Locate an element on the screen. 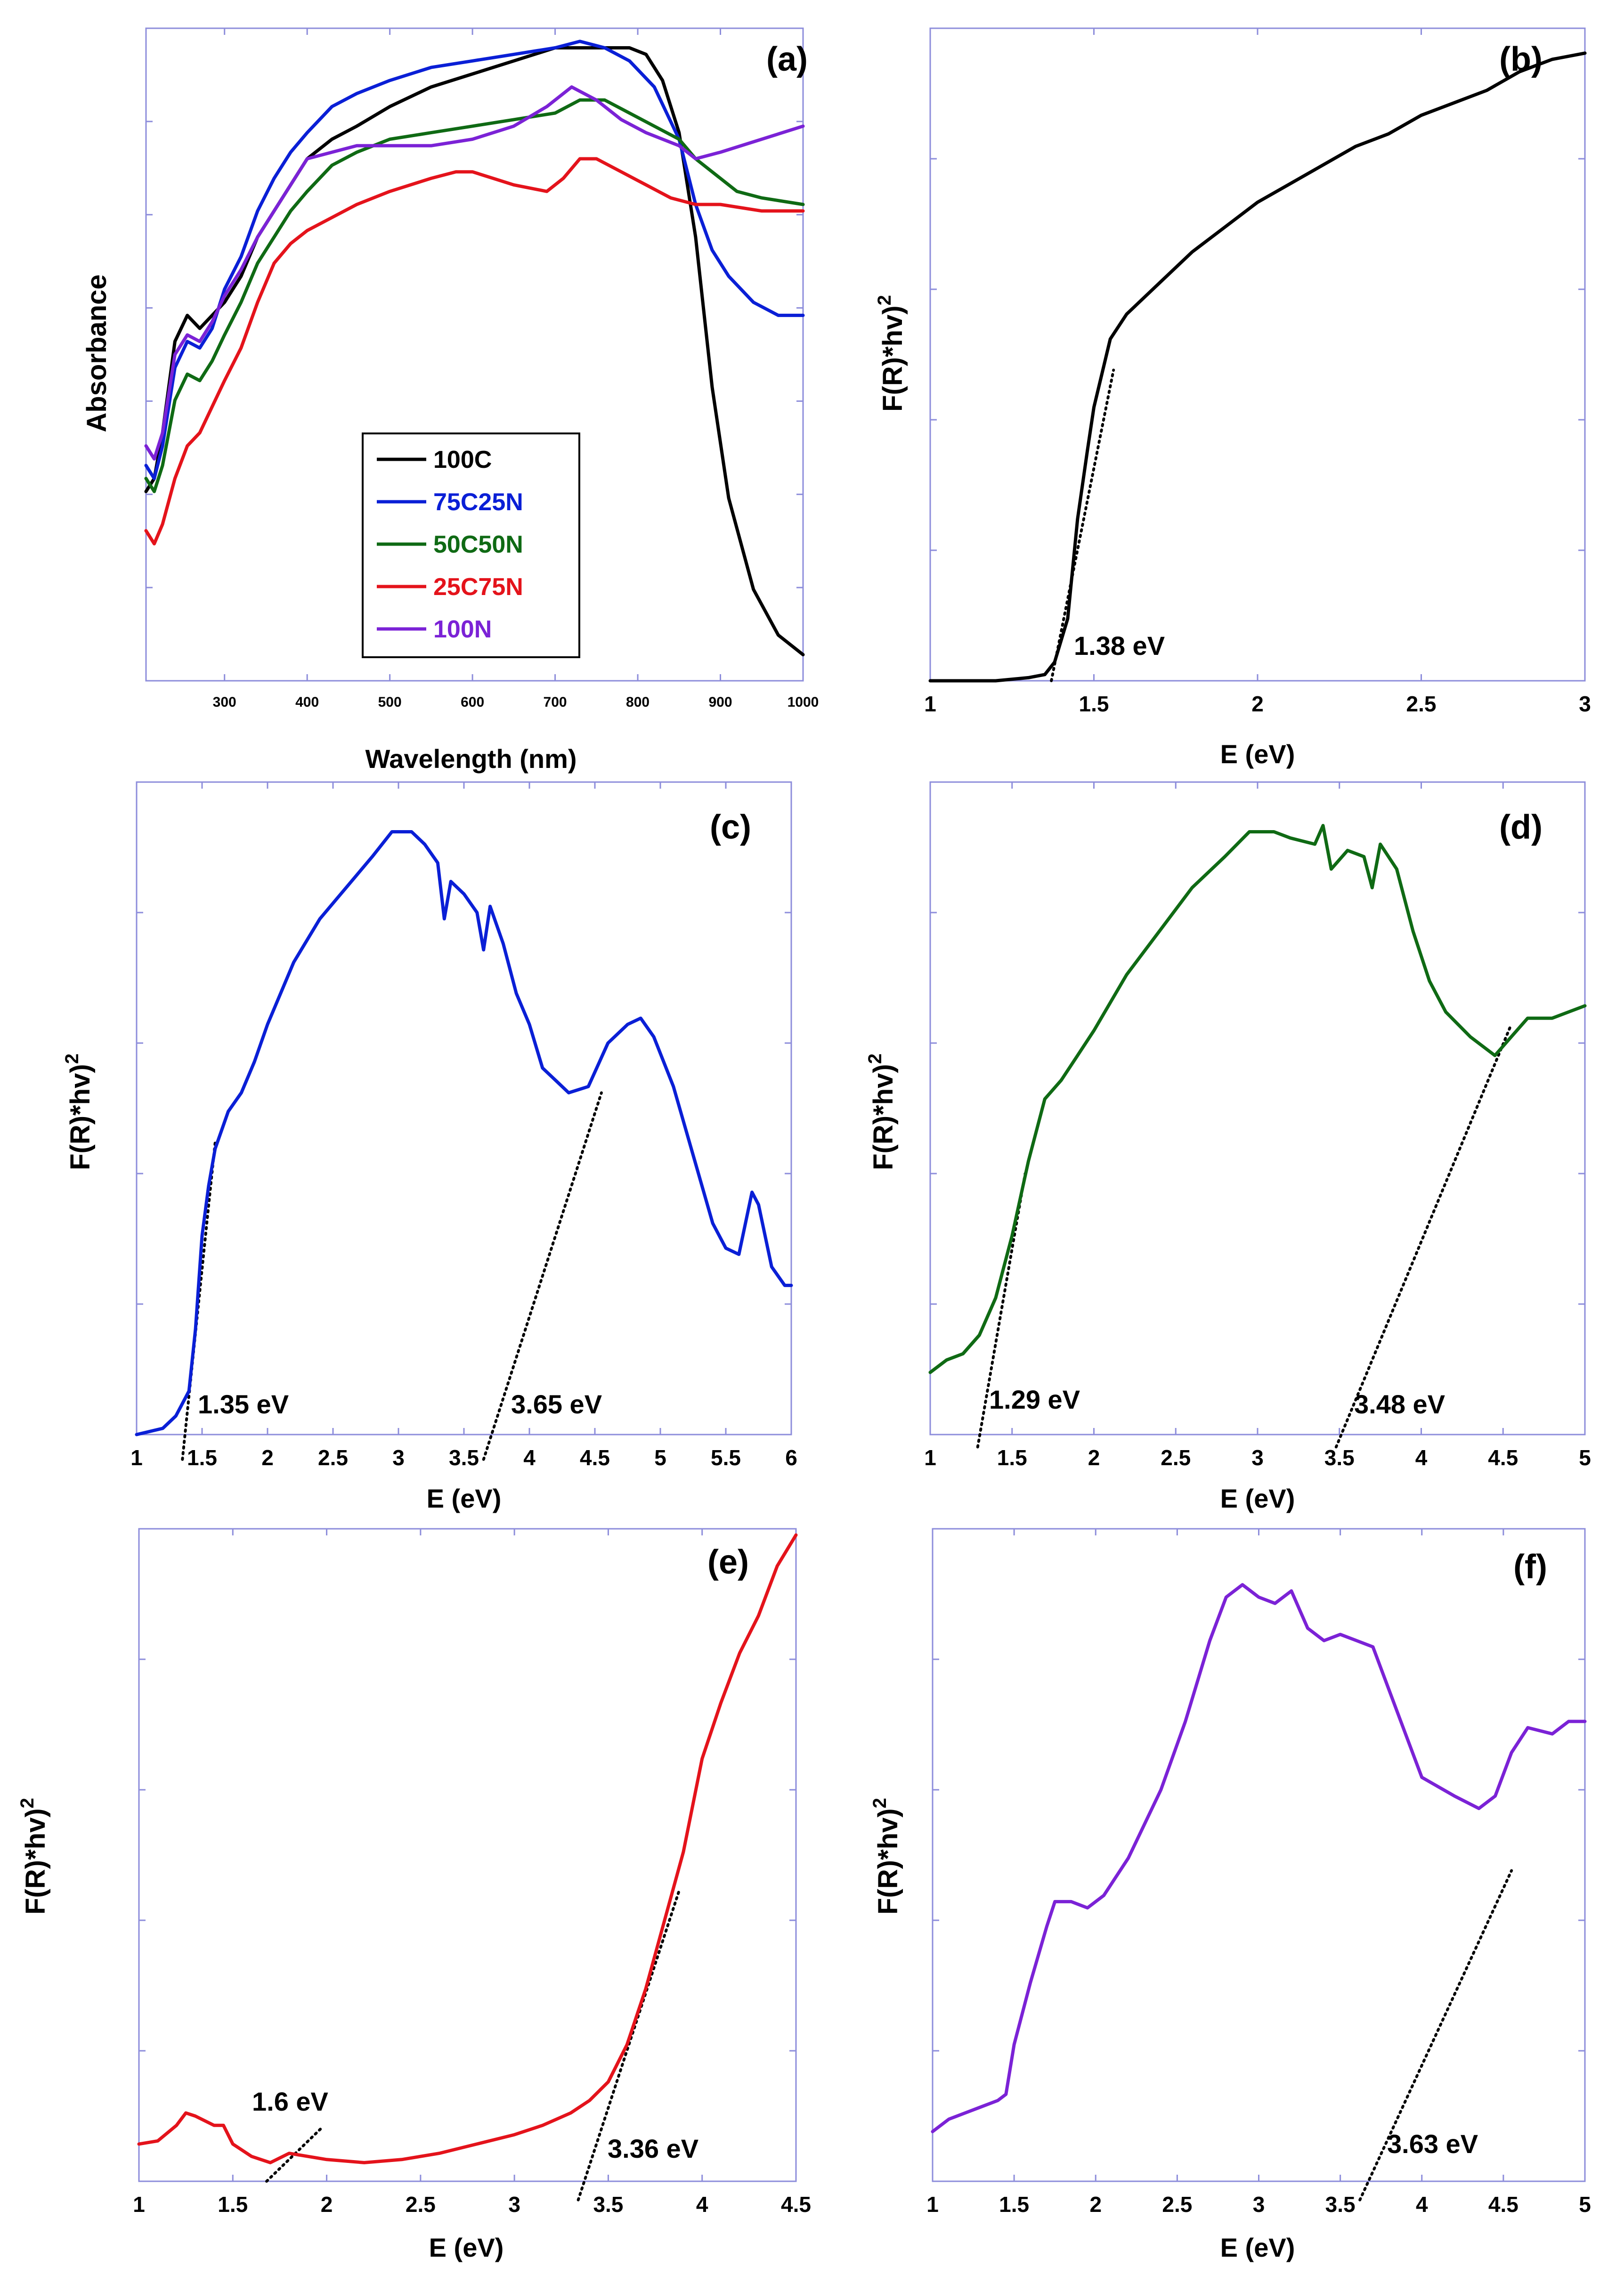 The image size is (1624, 2284). panel-label: (b) is located at coordinates (1521, 59).